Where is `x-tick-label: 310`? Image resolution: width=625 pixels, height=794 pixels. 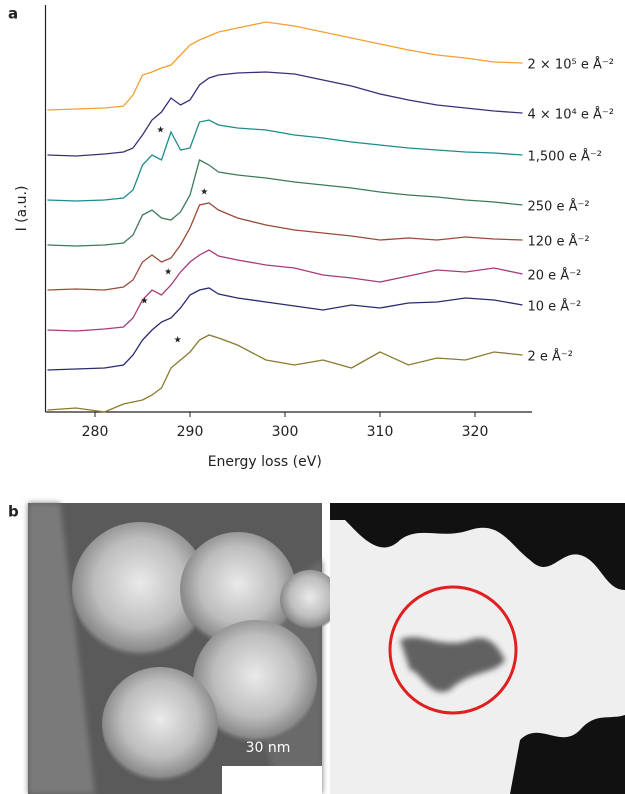
x-tick-label: 310 is located at coordinates (380, 432).